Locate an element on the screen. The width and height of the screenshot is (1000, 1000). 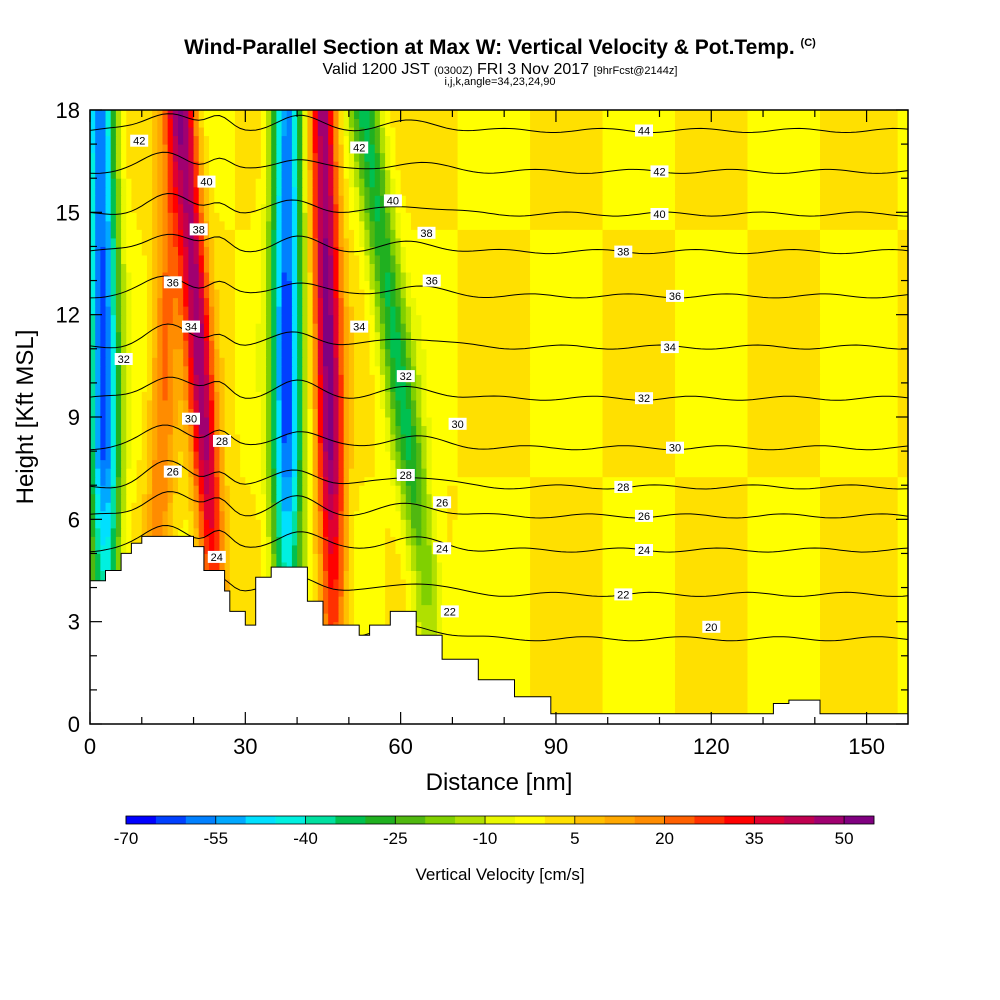
contour-label-bg is located at coordinates (206, 181).